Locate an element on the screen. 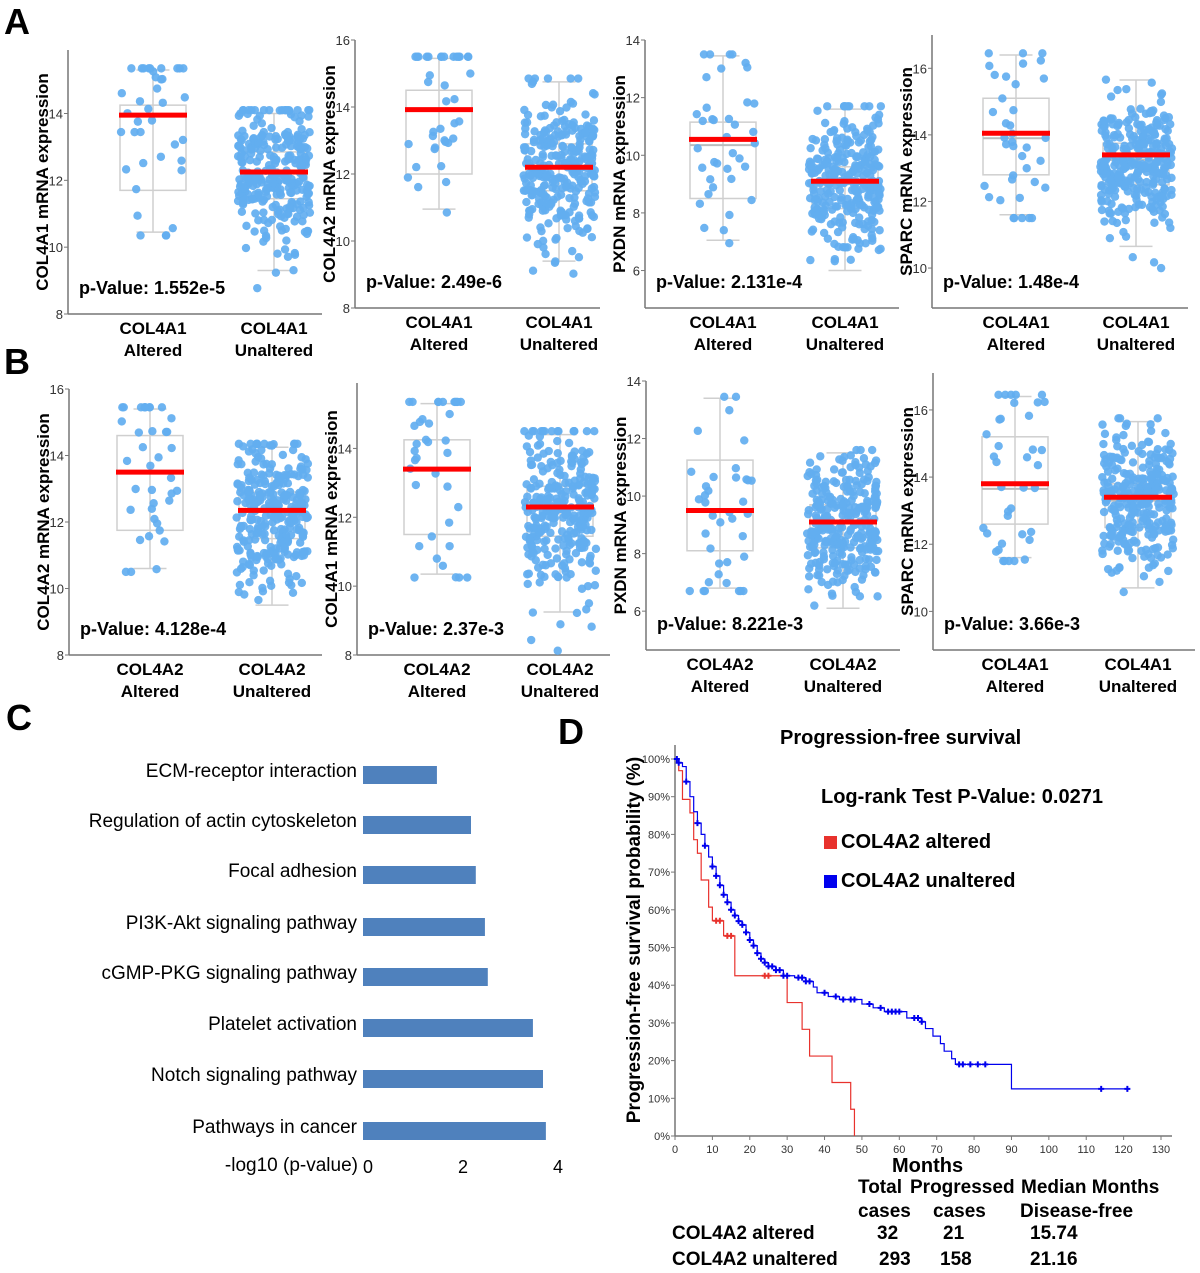  y-axis-label: SPARC mRNA expression is located at coordinates (906, 171).